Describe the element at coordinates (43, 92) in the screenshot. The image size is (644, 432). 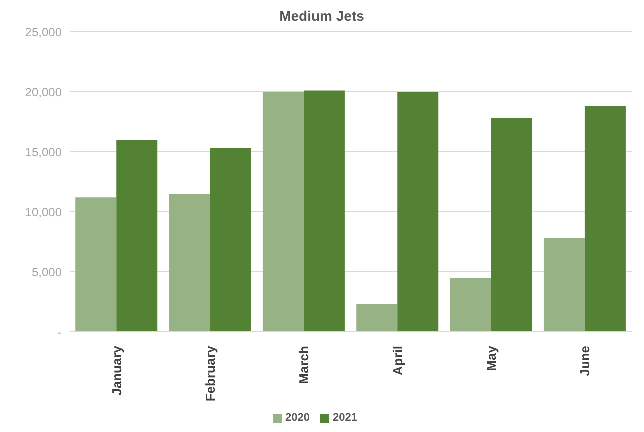
I see `y-tick-label: 20,000` at that location.